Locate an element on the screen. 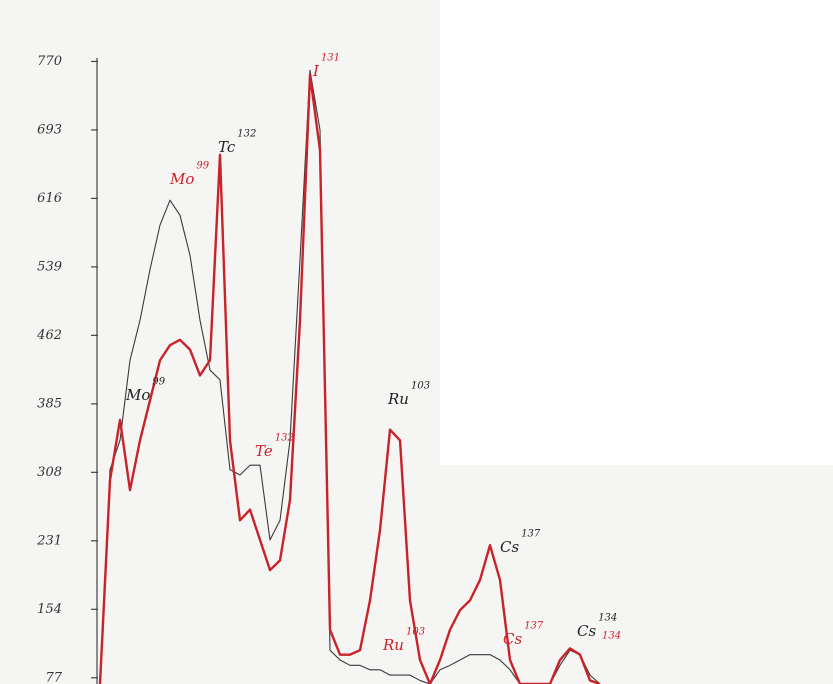  peak-label: Te is located at coordinates (264, 451).